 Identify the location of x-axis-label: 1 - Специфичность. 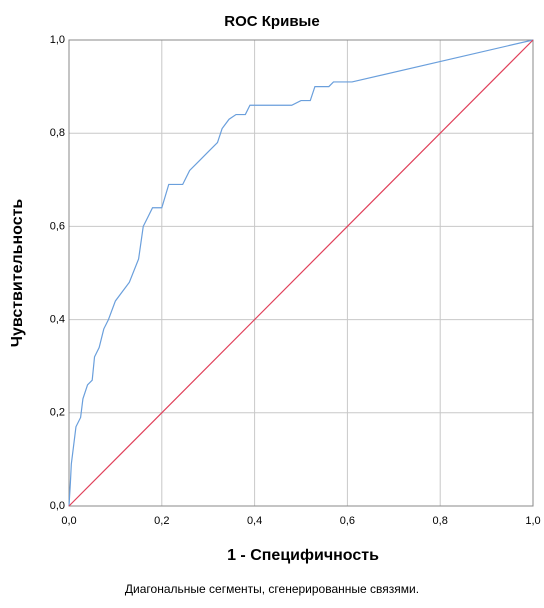
(303, 555).